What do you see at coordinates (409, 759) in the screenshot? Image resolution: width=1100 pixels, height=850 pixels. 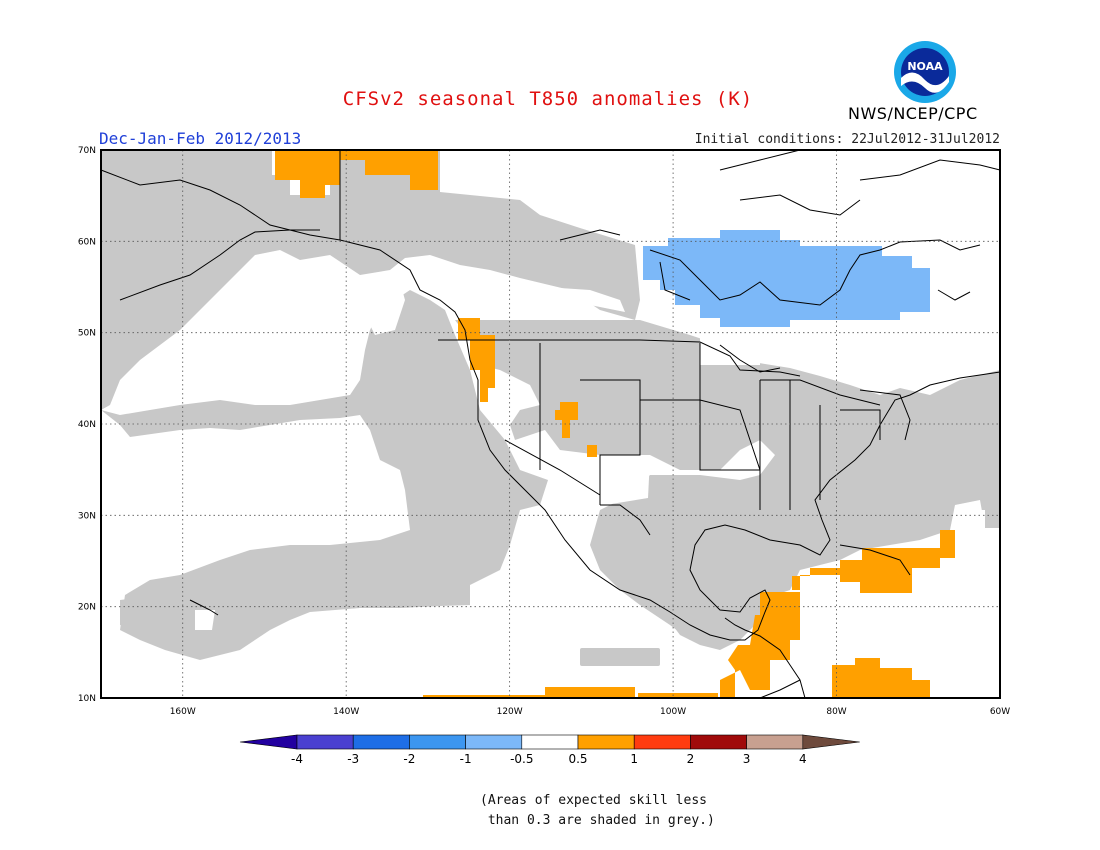 I see `colorbar-label: -2` at bounding box center [409, 759].